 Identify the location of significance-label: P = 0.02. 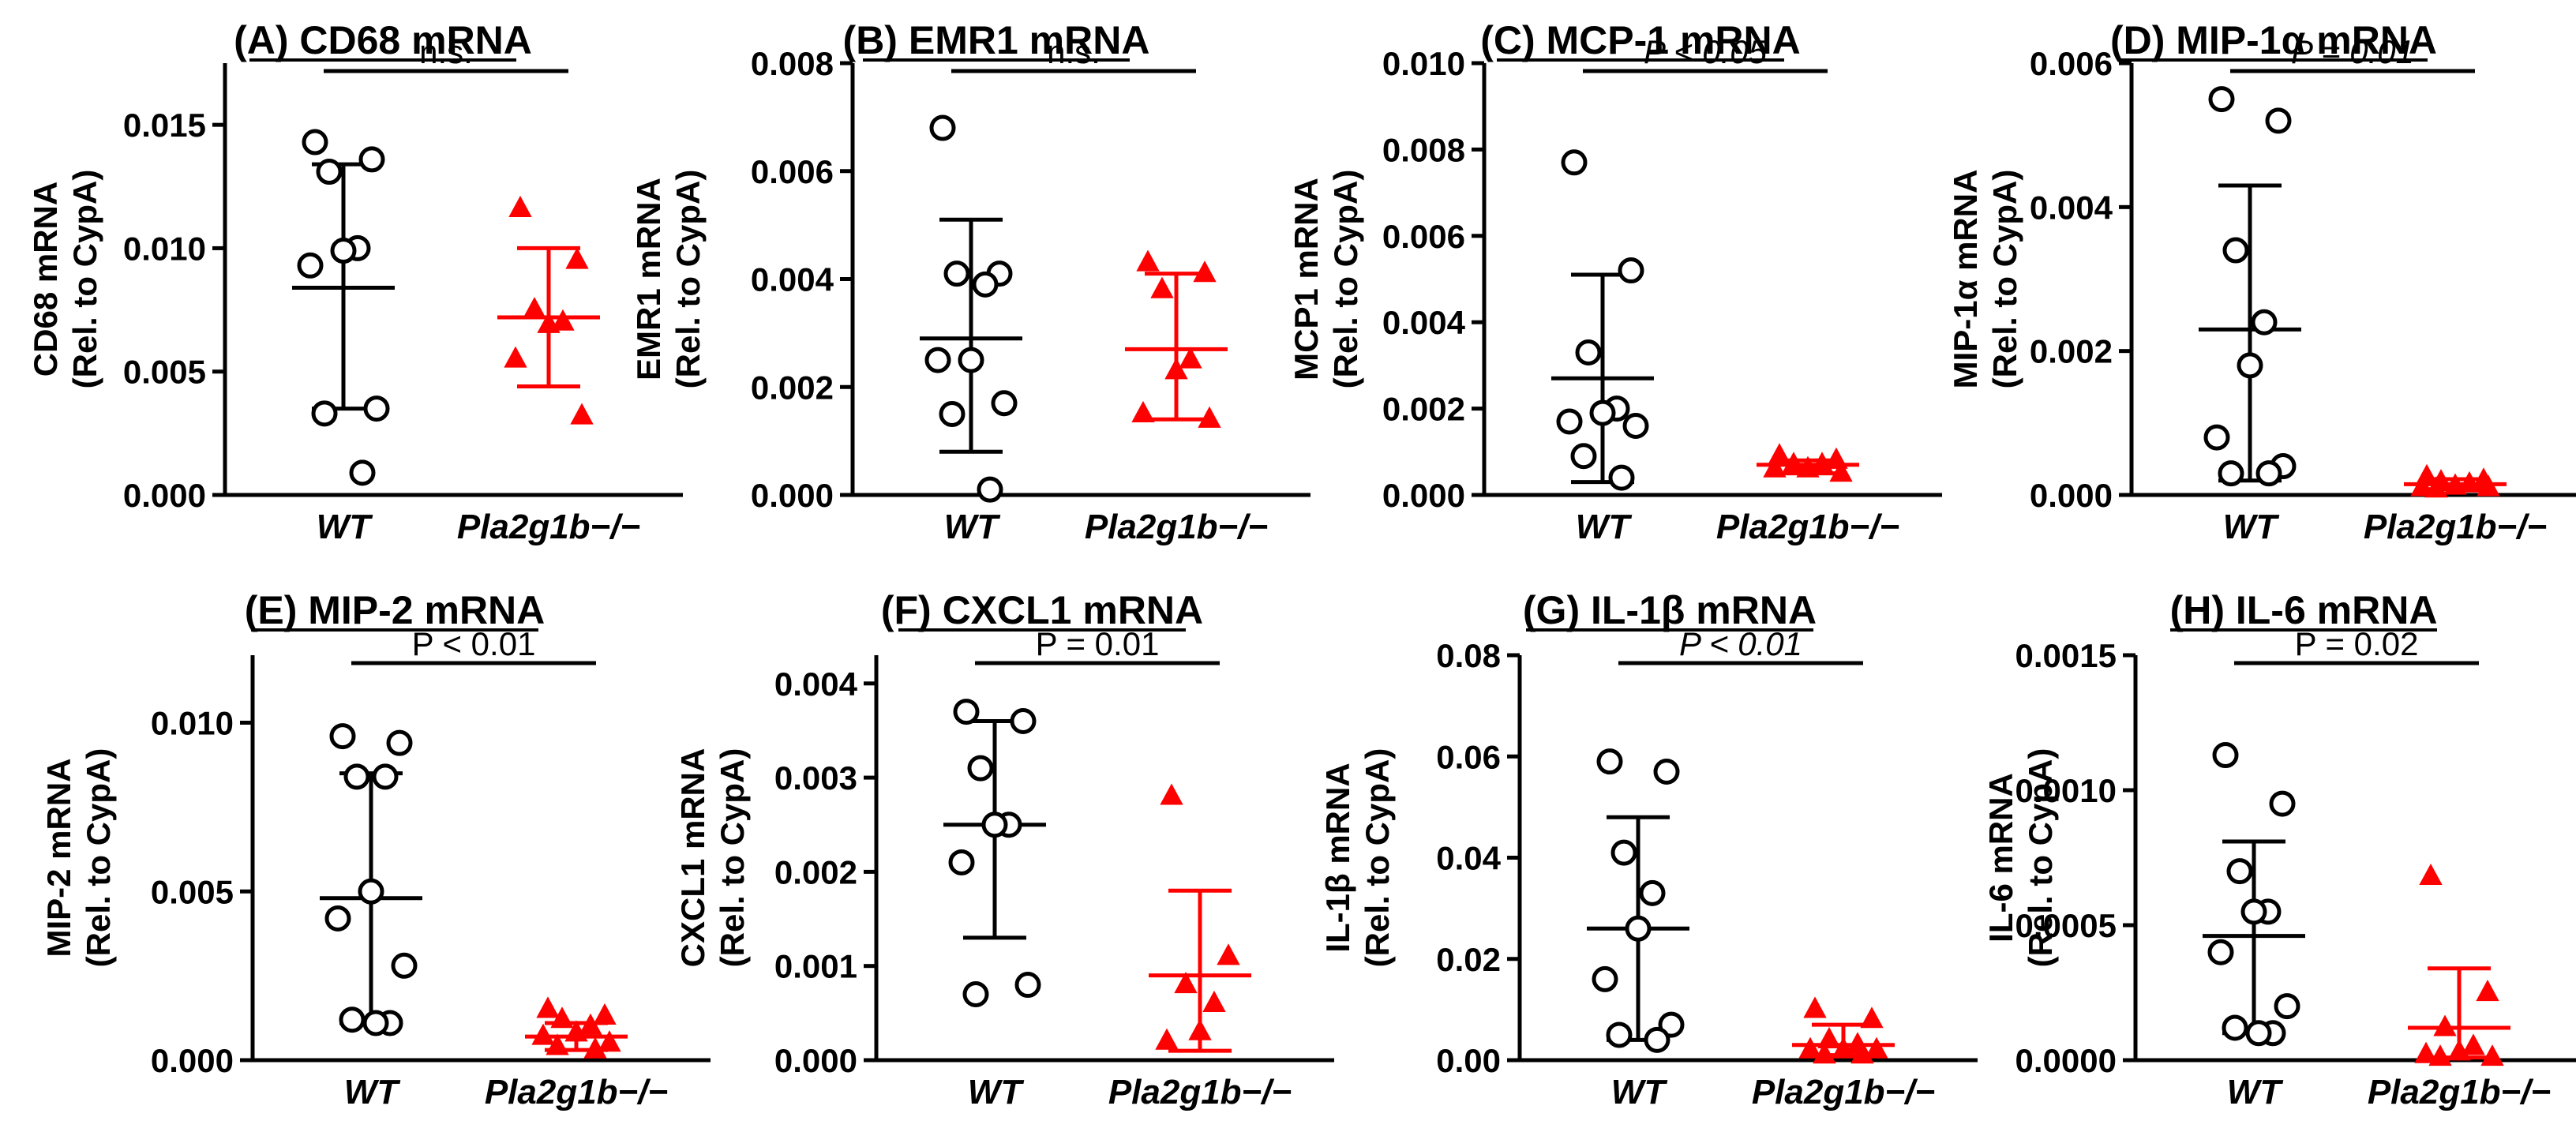
(2357, 643).